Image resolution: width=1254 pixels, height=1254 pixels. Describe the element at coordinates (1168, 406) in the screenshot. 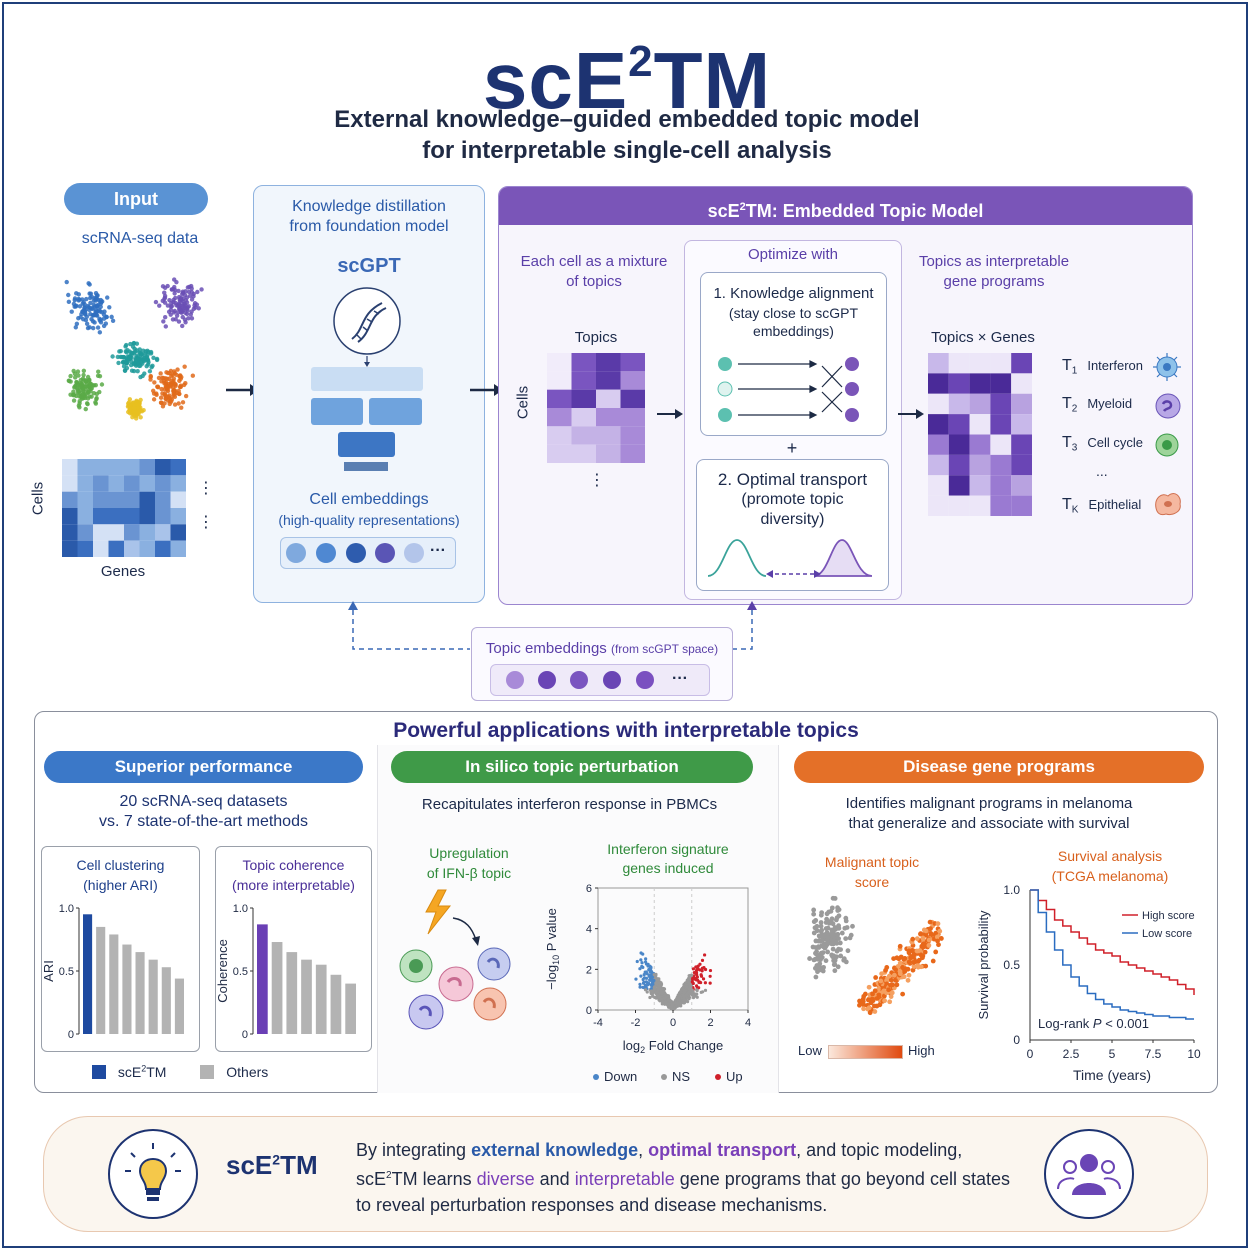

I see `myeloid-cell-icon` at that location.